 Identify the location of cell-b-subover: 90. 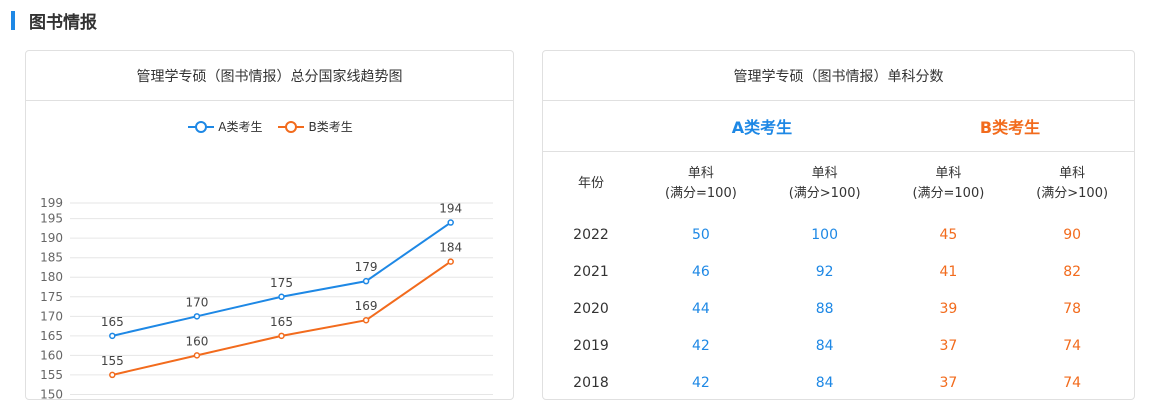
(1072, 234).